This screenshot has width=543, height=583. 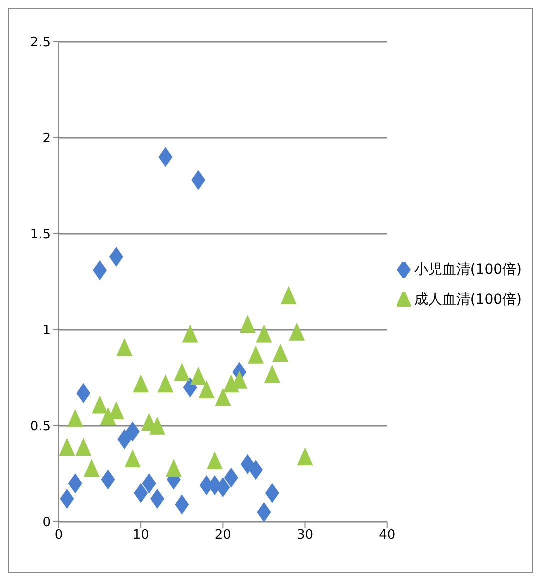 What do you see at coordinates (40, 427) in the screenshot?
I see `y-tick-label: 0.5` at bounding box center [40, 427].